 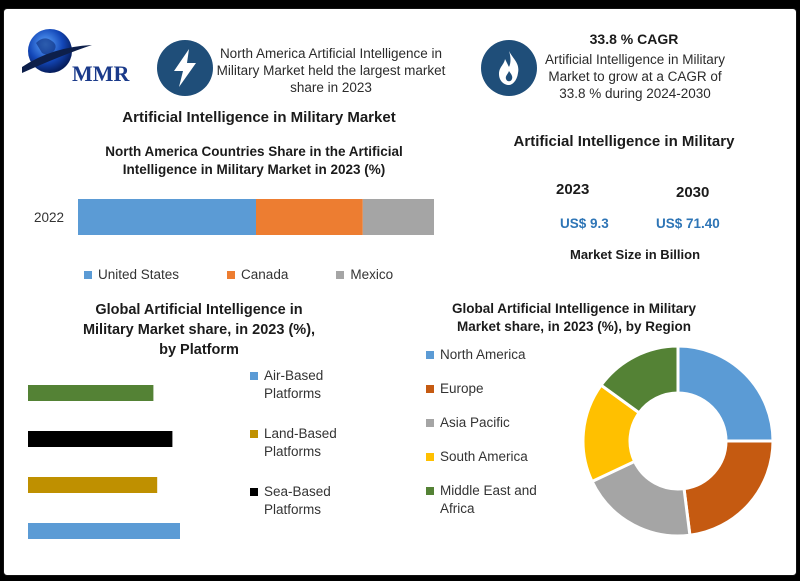 I want to click on legend-united-states: United States, so click(x=131, y=274).